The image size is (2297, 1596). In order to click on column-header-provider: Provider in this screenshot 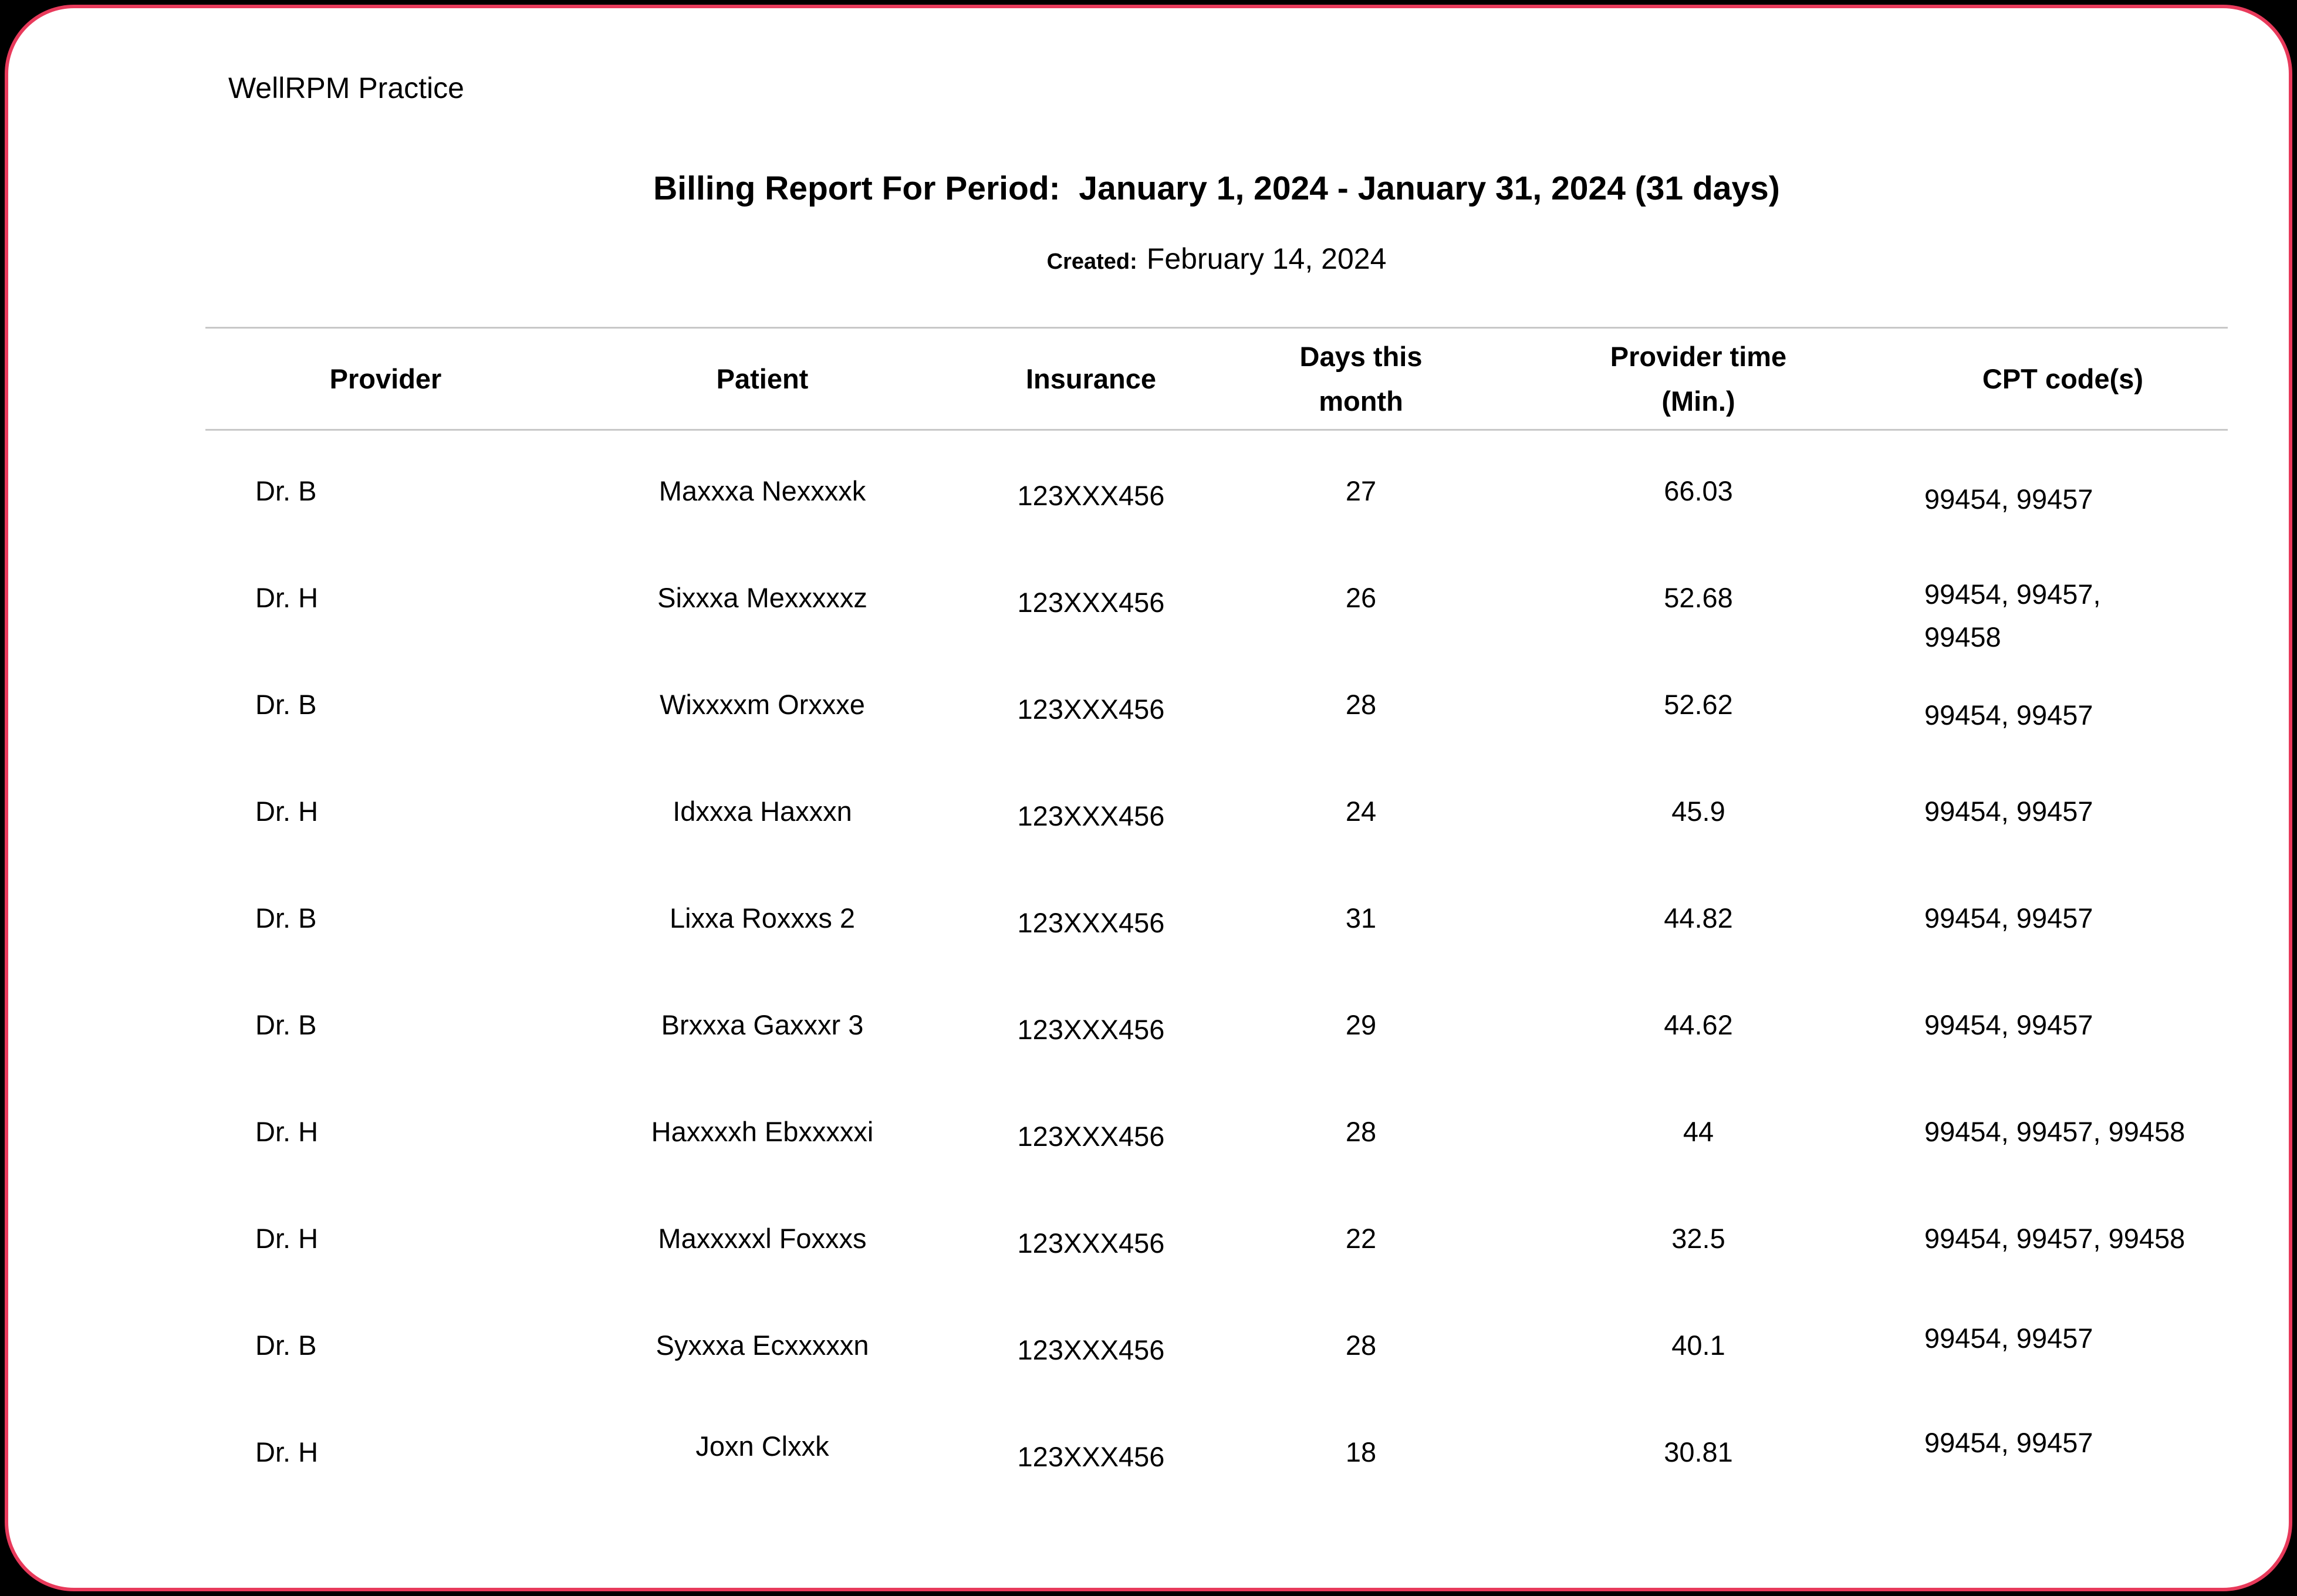, I will do `click(385, 379)`.